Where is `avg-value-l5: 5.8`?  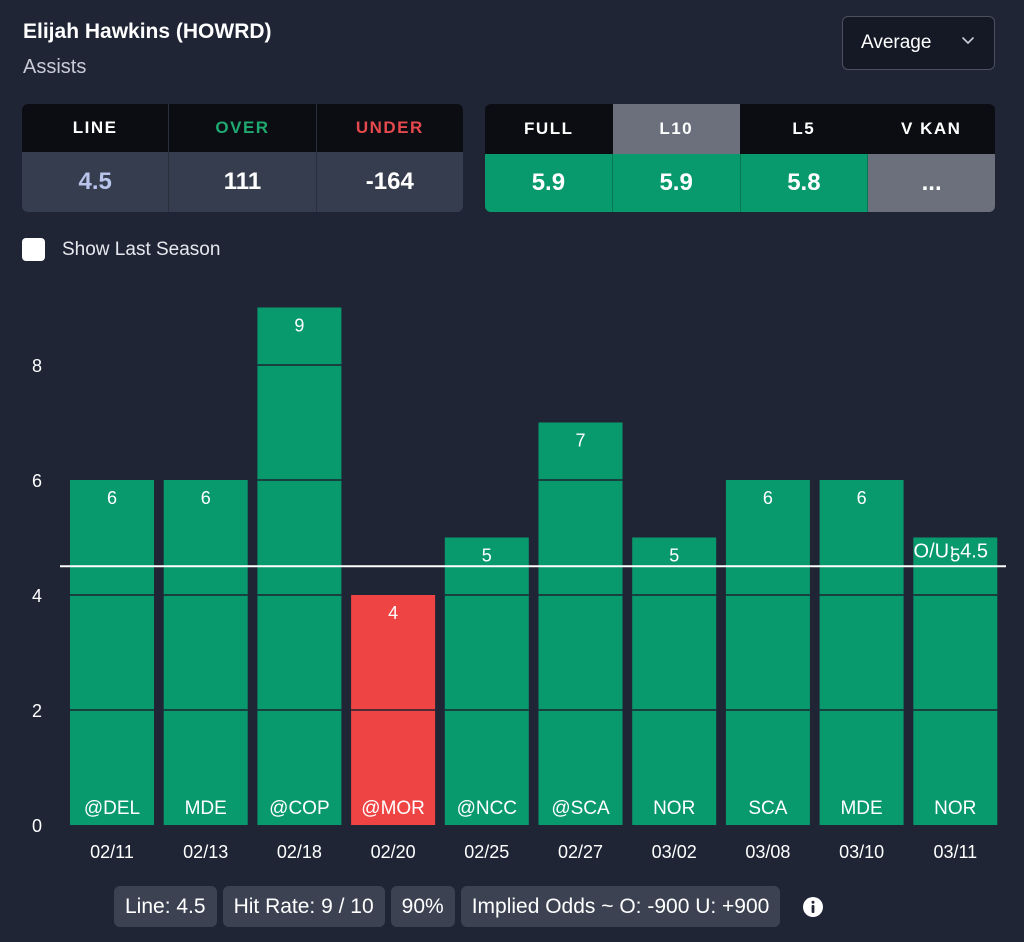 avg-value-l5: 5.8 is located at coordinates (803, 183).